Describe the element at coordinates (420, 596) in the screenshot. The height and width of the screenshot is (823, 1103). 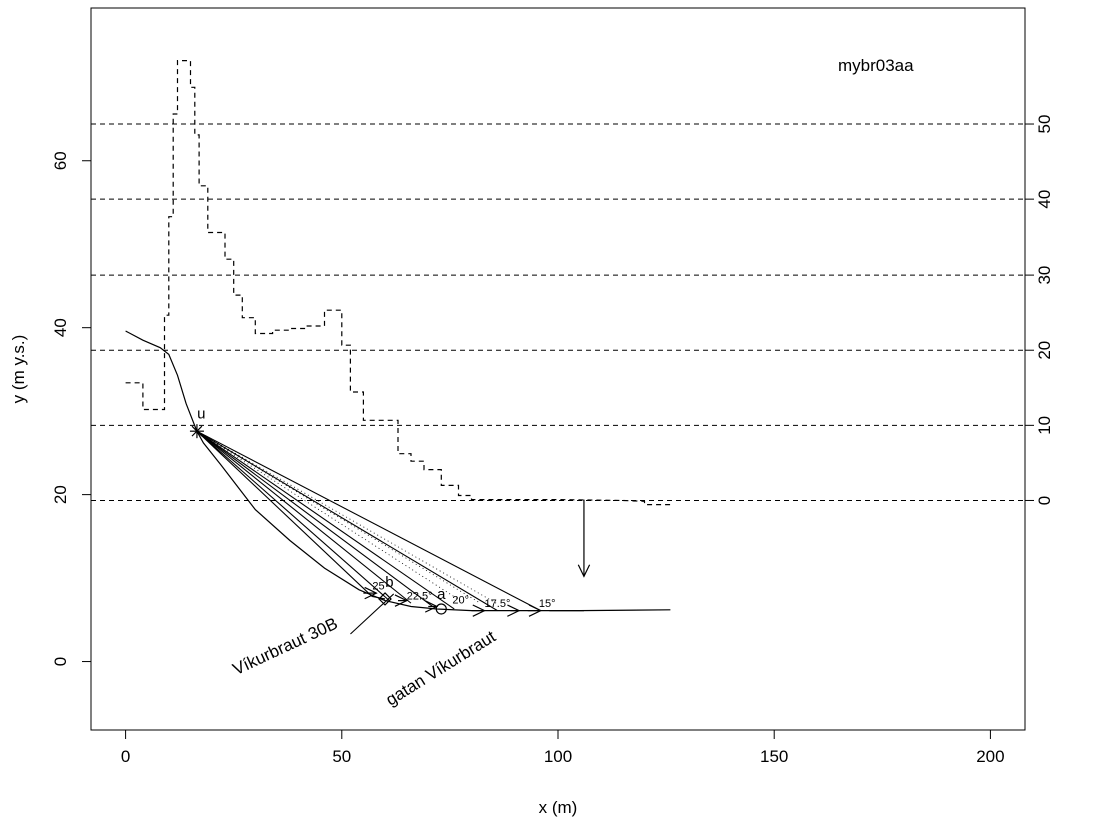
I see `annotation-label: 22.5°` at that location.